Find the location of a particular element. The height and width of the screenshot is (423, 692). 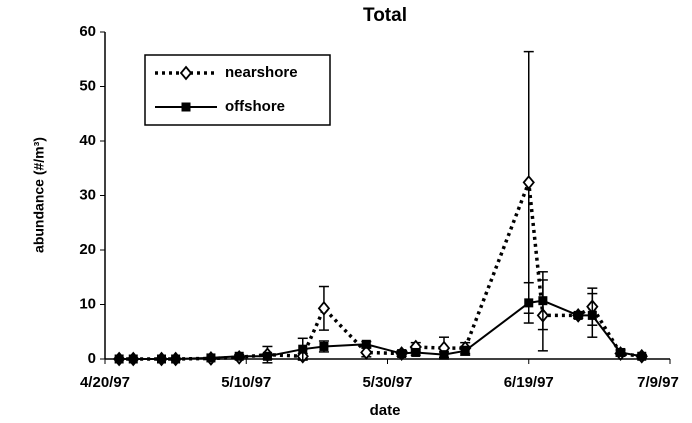

legend-label: nearshore is located at coordinates (261, 72).